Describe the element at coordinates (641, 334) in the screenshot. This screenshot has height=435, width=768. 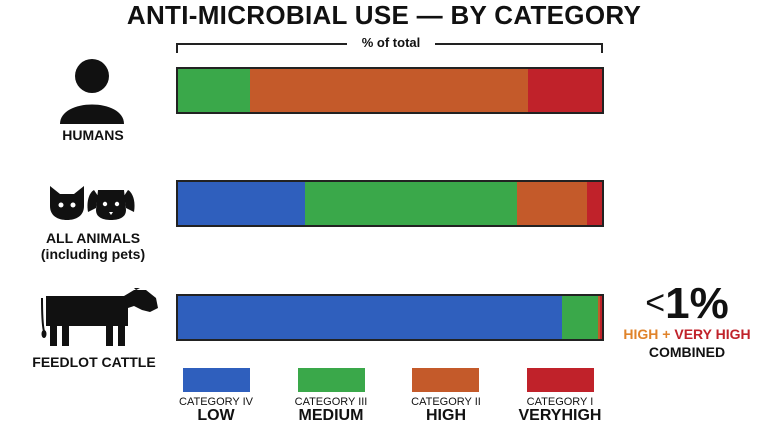
I see `annotation-high: HIGH` at that location.